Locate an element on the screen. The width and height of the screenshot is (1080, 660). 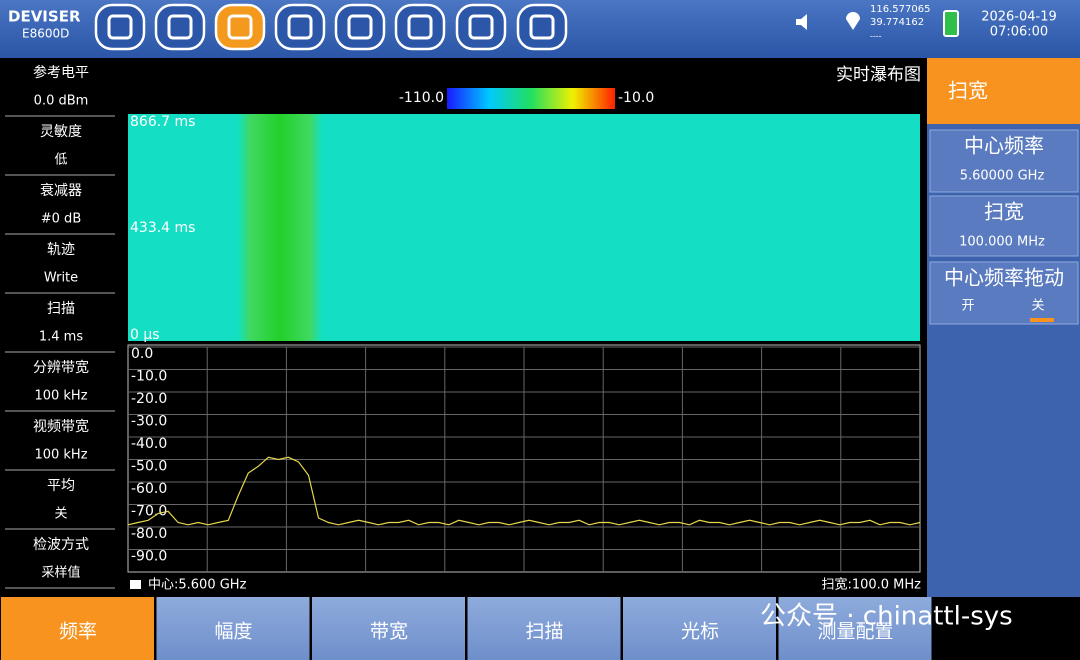
scale-min: -110.0 is located at coordinates (421, 98).